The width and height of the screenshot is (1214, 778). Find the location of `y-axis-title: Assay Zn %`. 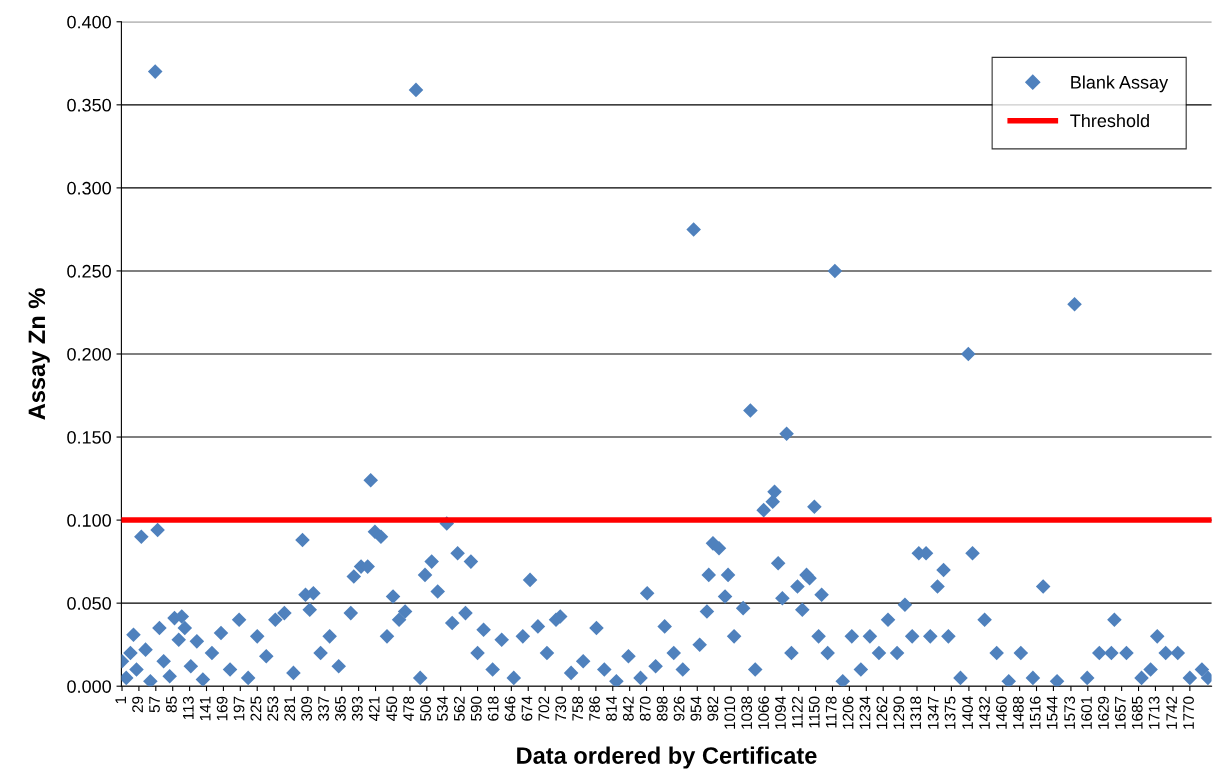

y-axis-title: Assay Zn % is located at coordinates (39, 354).